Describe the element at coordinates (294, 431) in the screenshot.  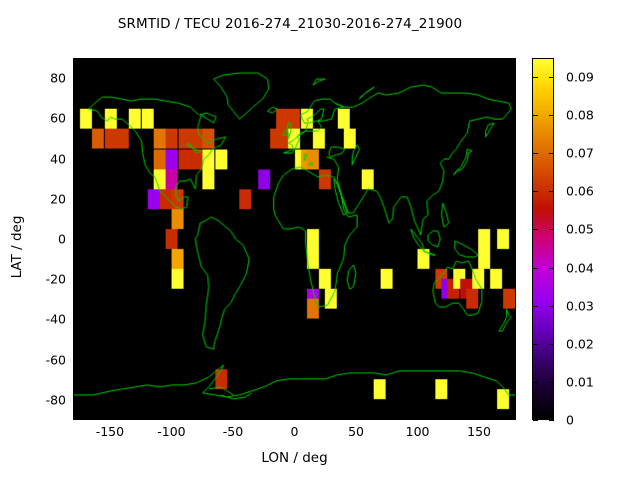
I see `x-tick-label: 0` at that location.